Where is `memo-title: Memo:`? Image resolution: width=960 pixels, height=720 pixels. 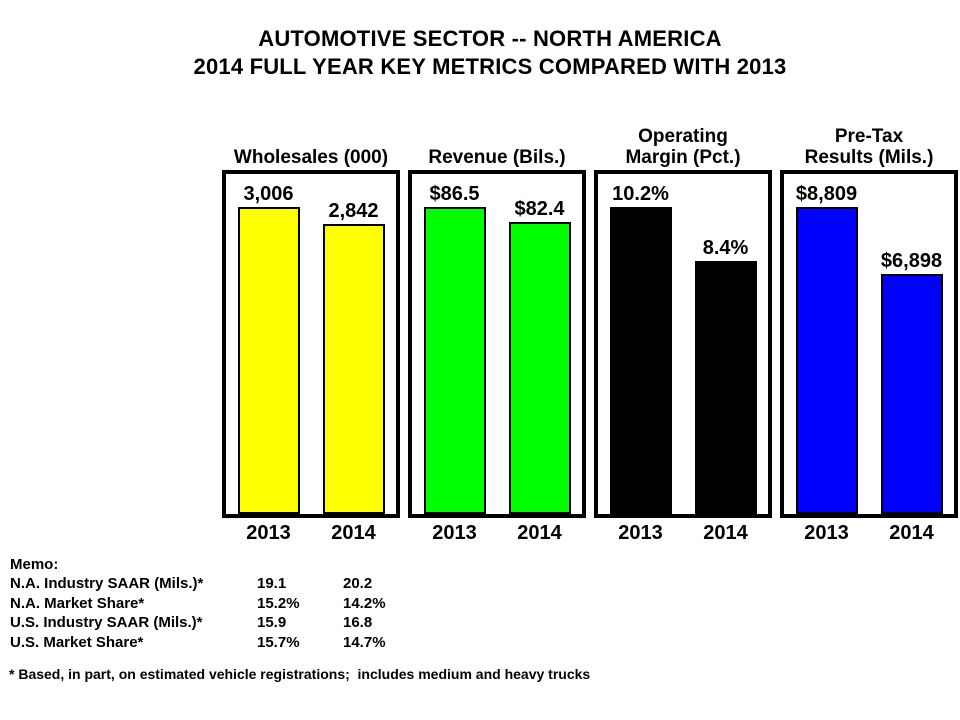 memo-title: Memo: is located at coordinates (34, 564).